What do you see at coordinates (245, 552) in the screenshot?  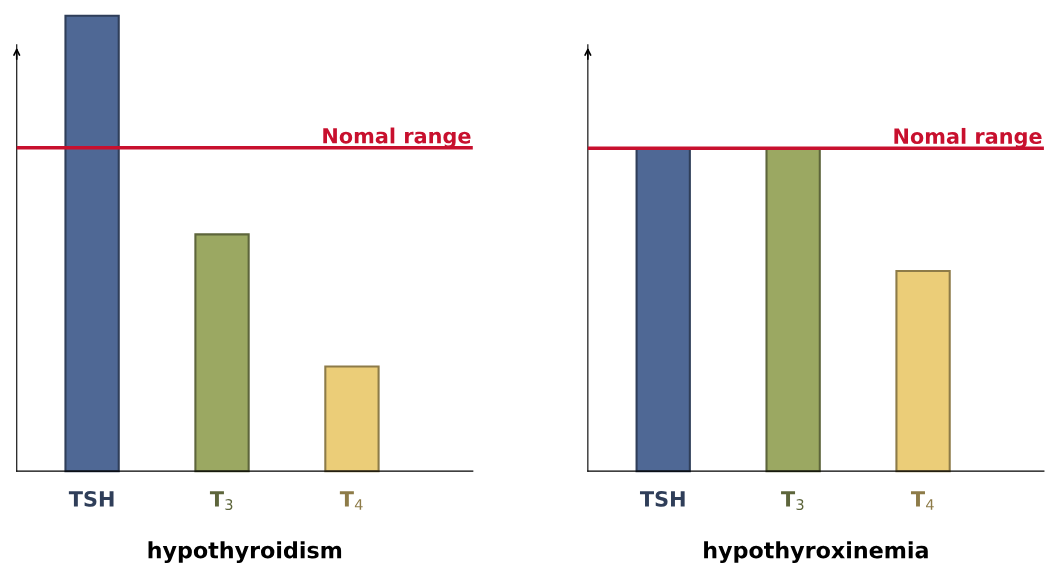 I see `x-axis-title: hypothyroidism` at bounding box center [245, 552].